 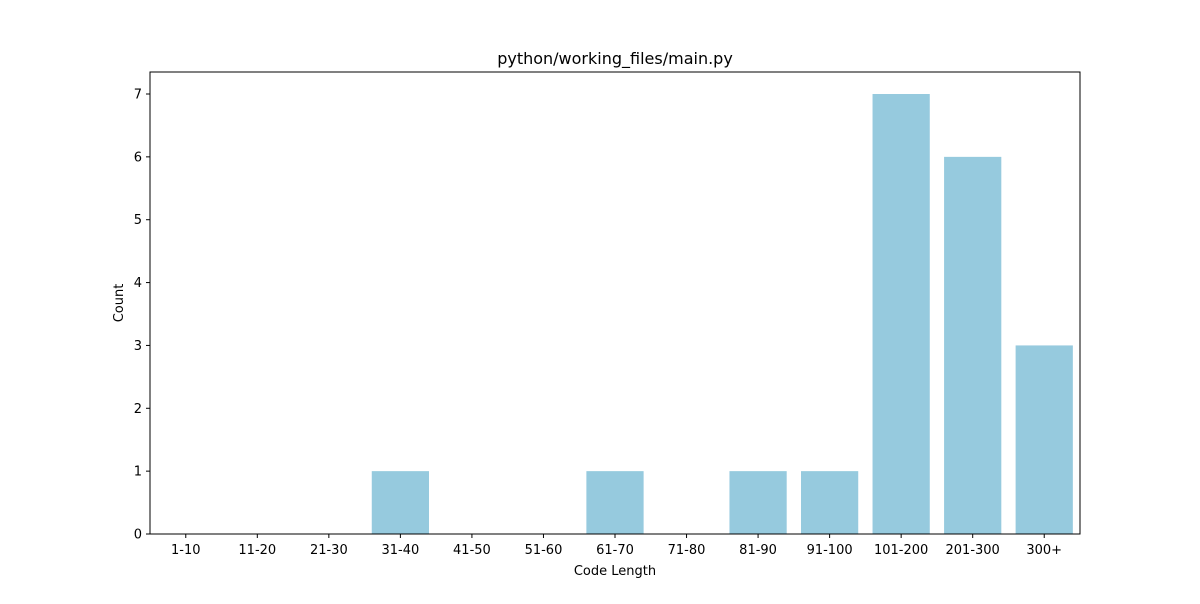 What do you see at coordinates (687, 550) in the screenshot?
I see `x-tick-label: 71-80` at bounding box center [687, 550].